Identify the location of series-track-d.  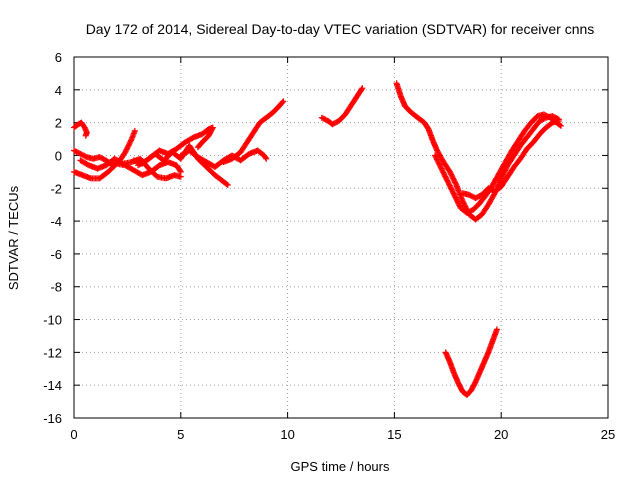
(130, 168).